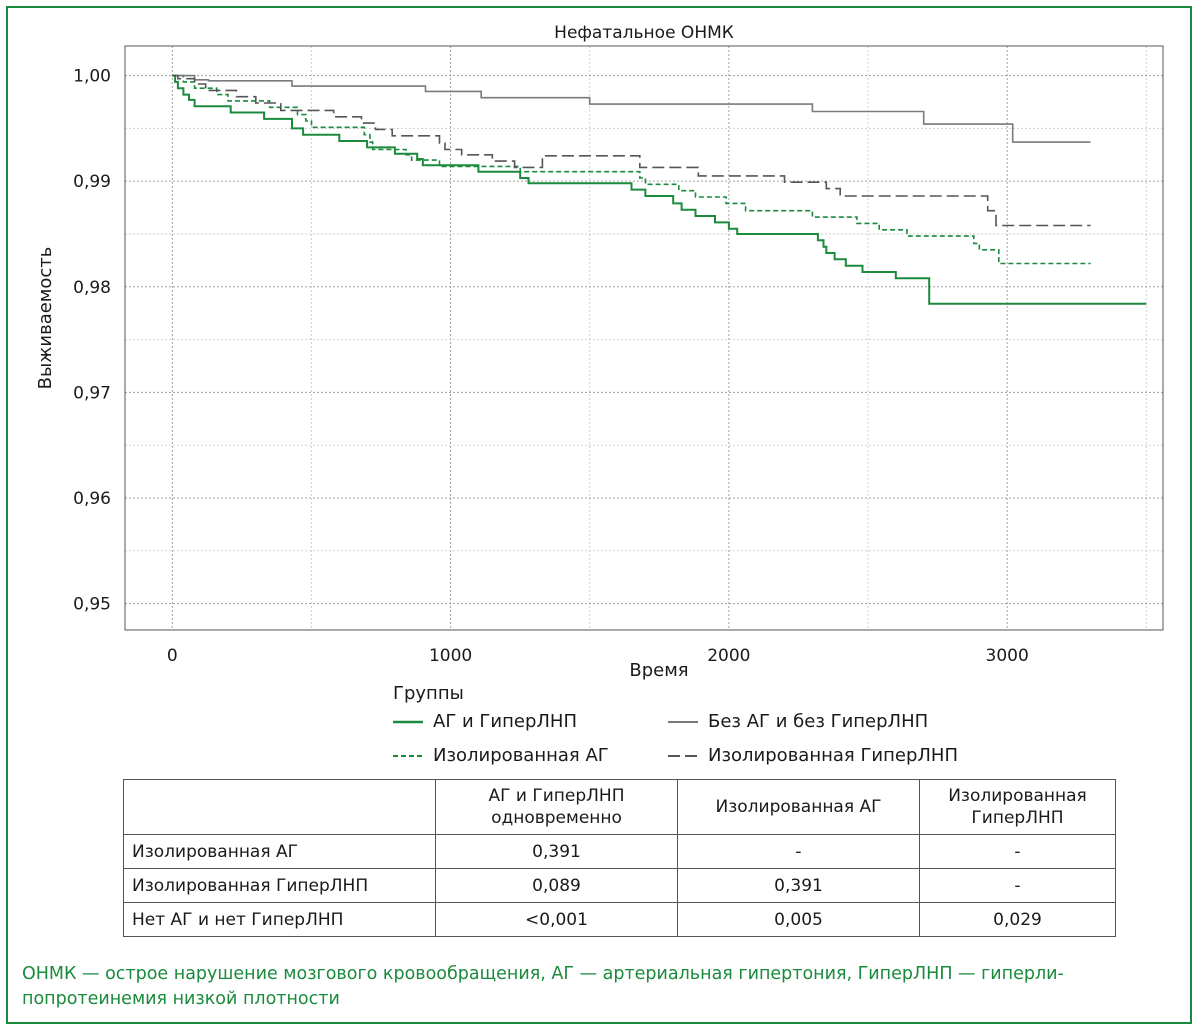 The image size is (1200, 1032). I want to click on y-tick-label: 0,98, so click(92, 288).